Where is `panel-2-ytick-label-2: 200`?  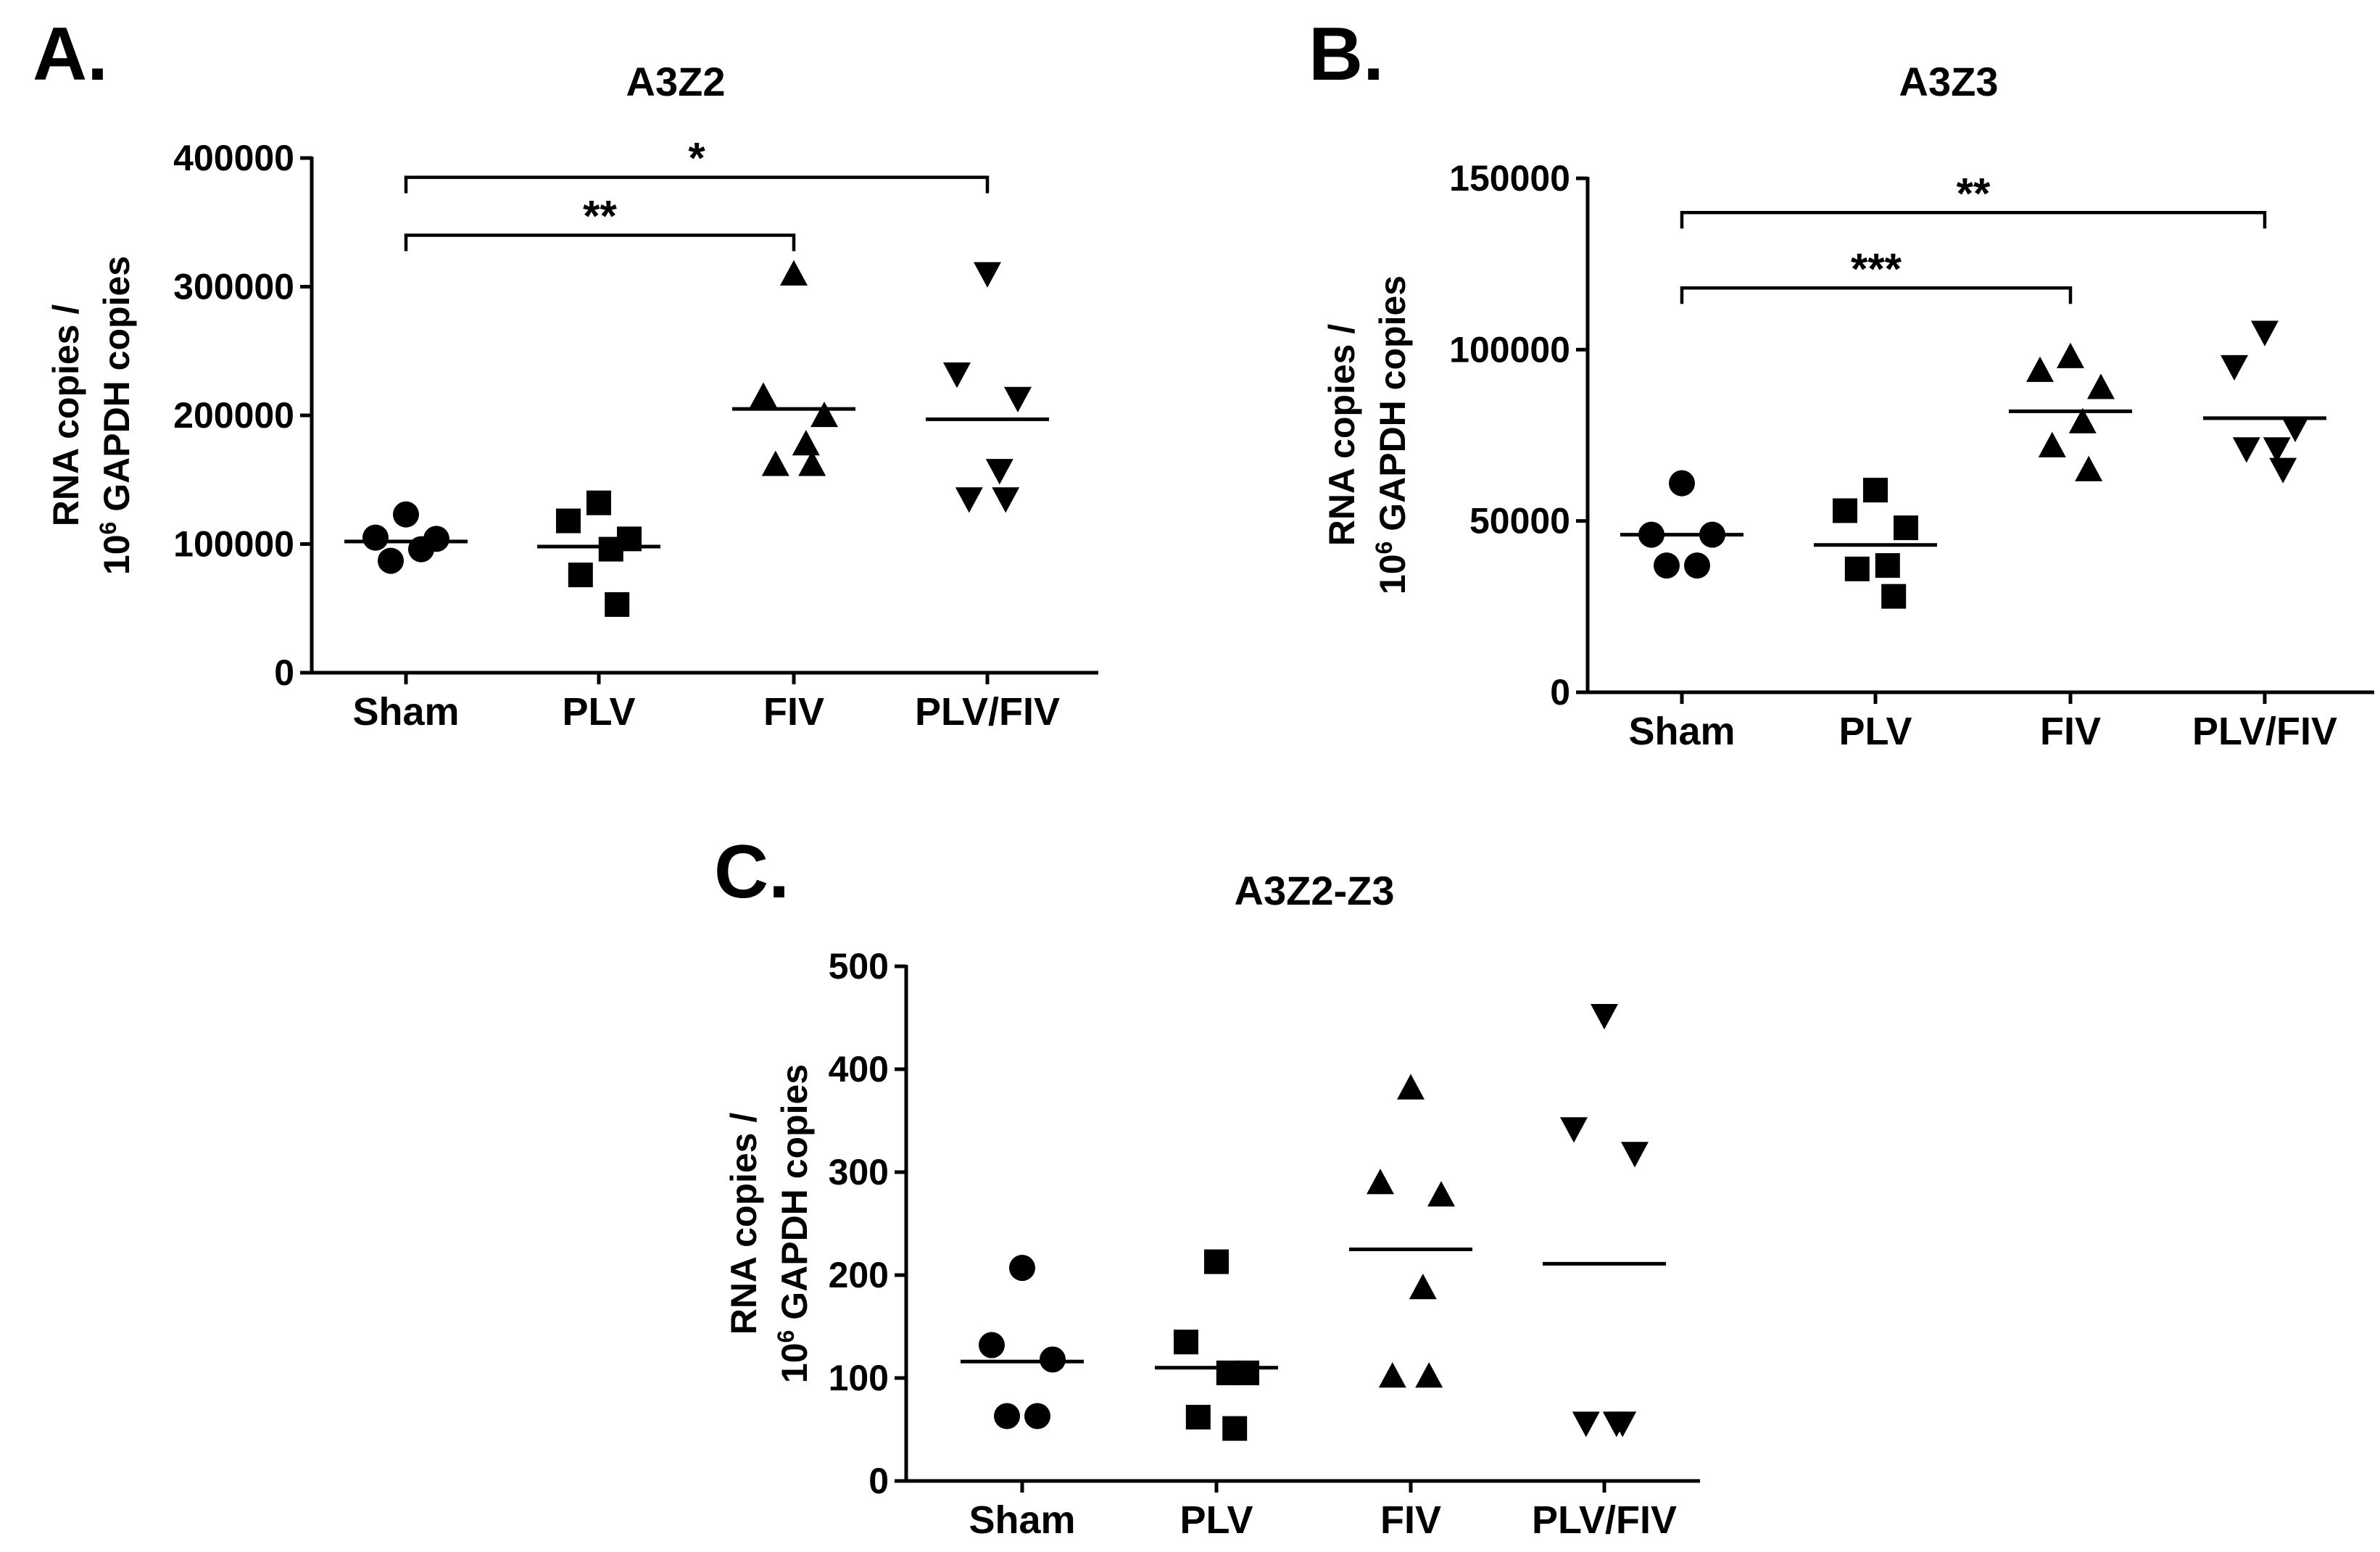 panel-2-ytick-label-2: 200 is located at coordinates (859, 1275).